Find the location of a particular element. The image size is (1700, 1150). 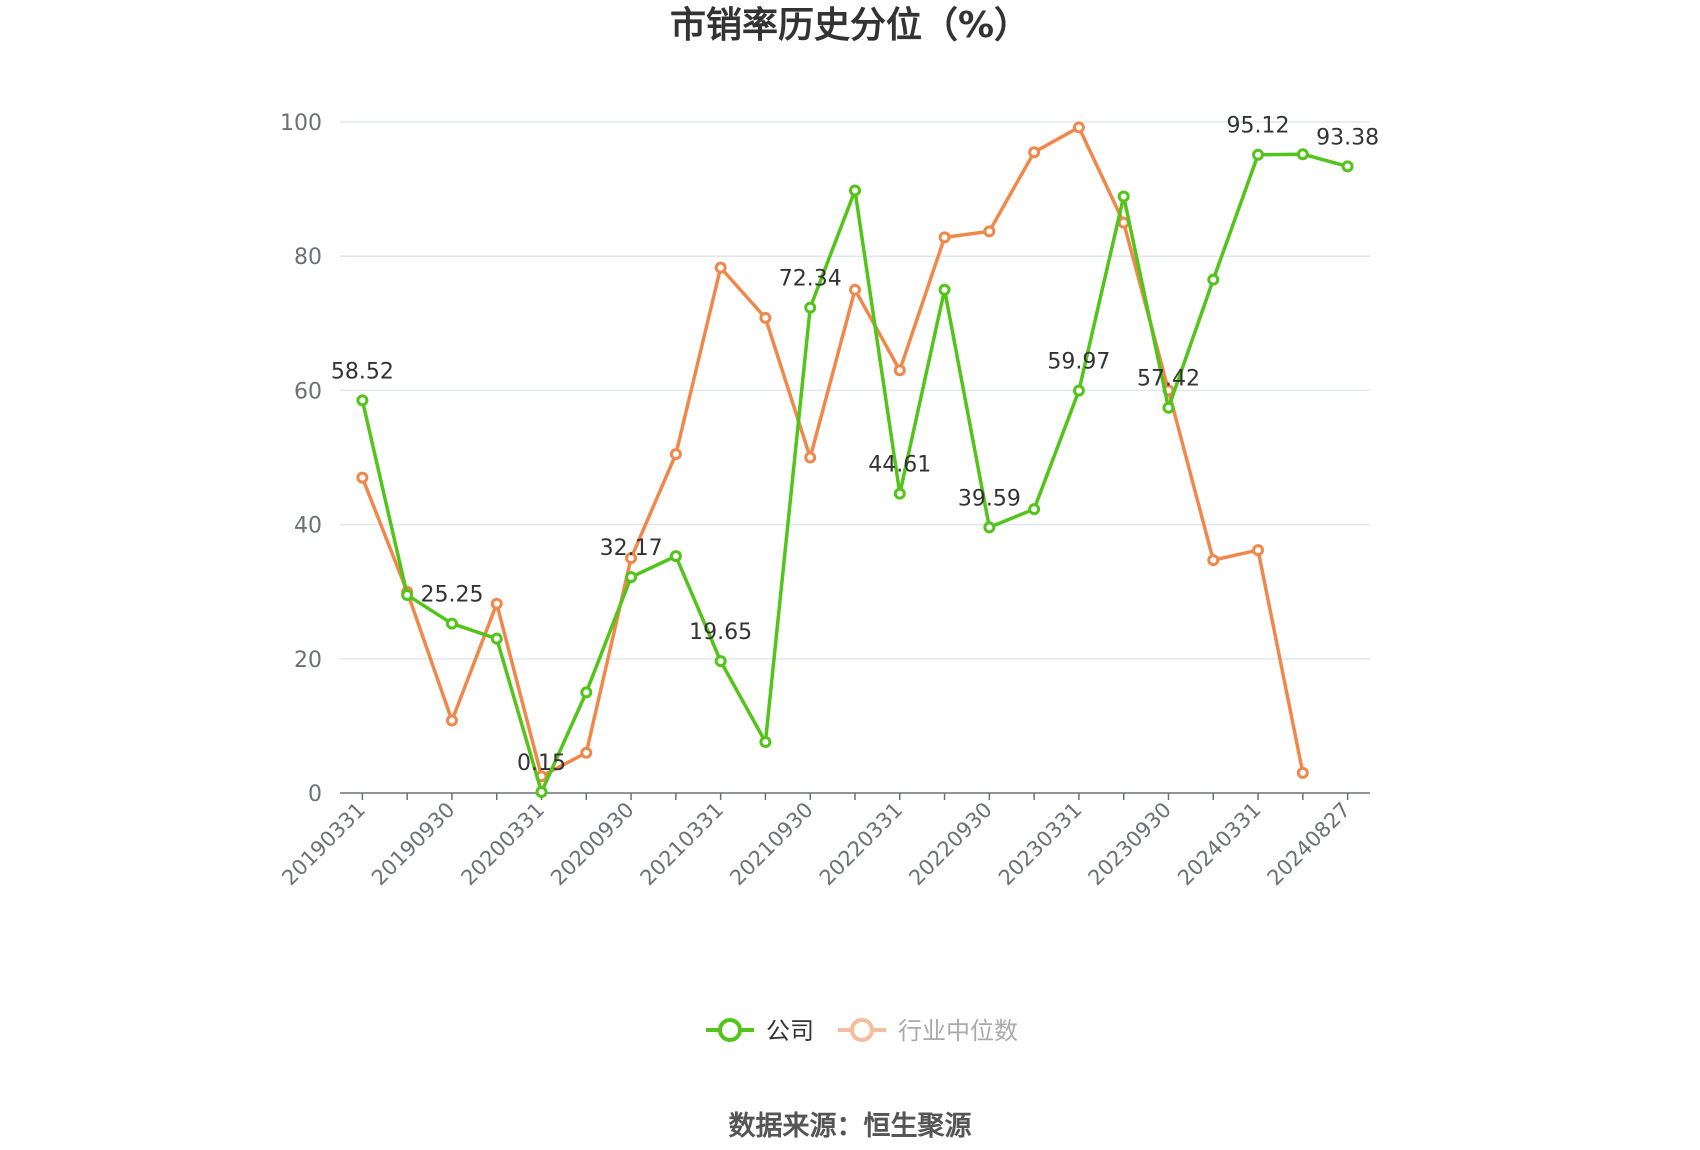

x-tick-label: 20230331 is located at coordinates (1040, 844).